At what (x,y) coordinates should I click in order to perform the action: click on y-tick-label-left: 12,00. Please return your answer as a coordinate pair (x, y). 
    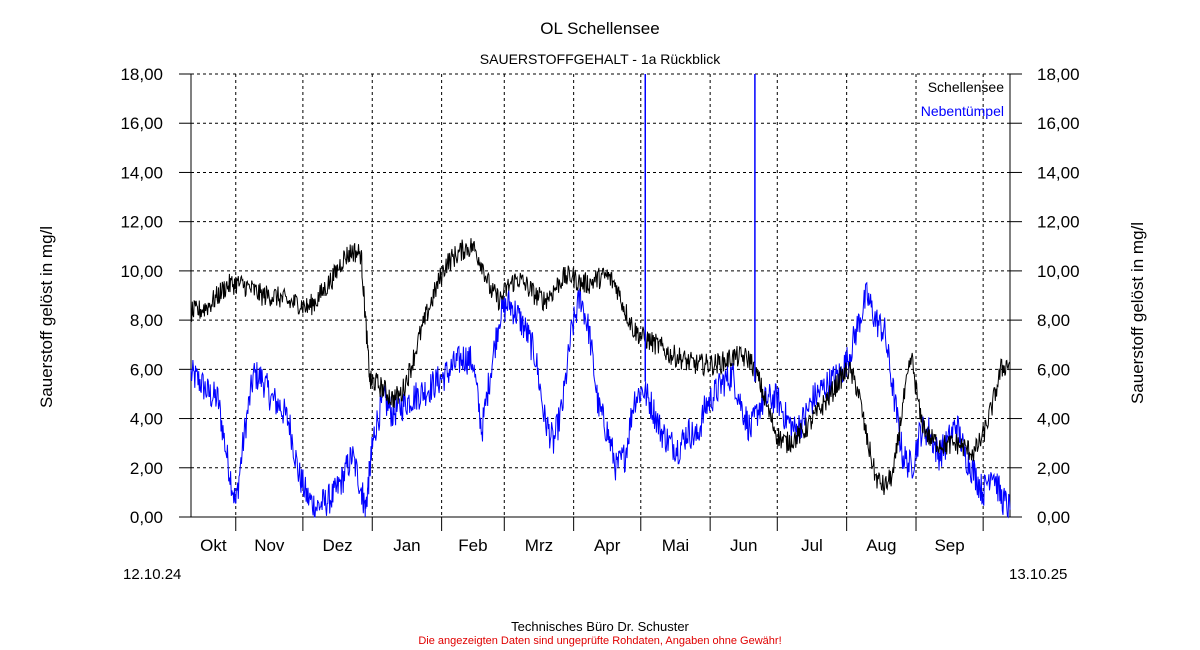
    Looking at the image, I should click on (141, 222).